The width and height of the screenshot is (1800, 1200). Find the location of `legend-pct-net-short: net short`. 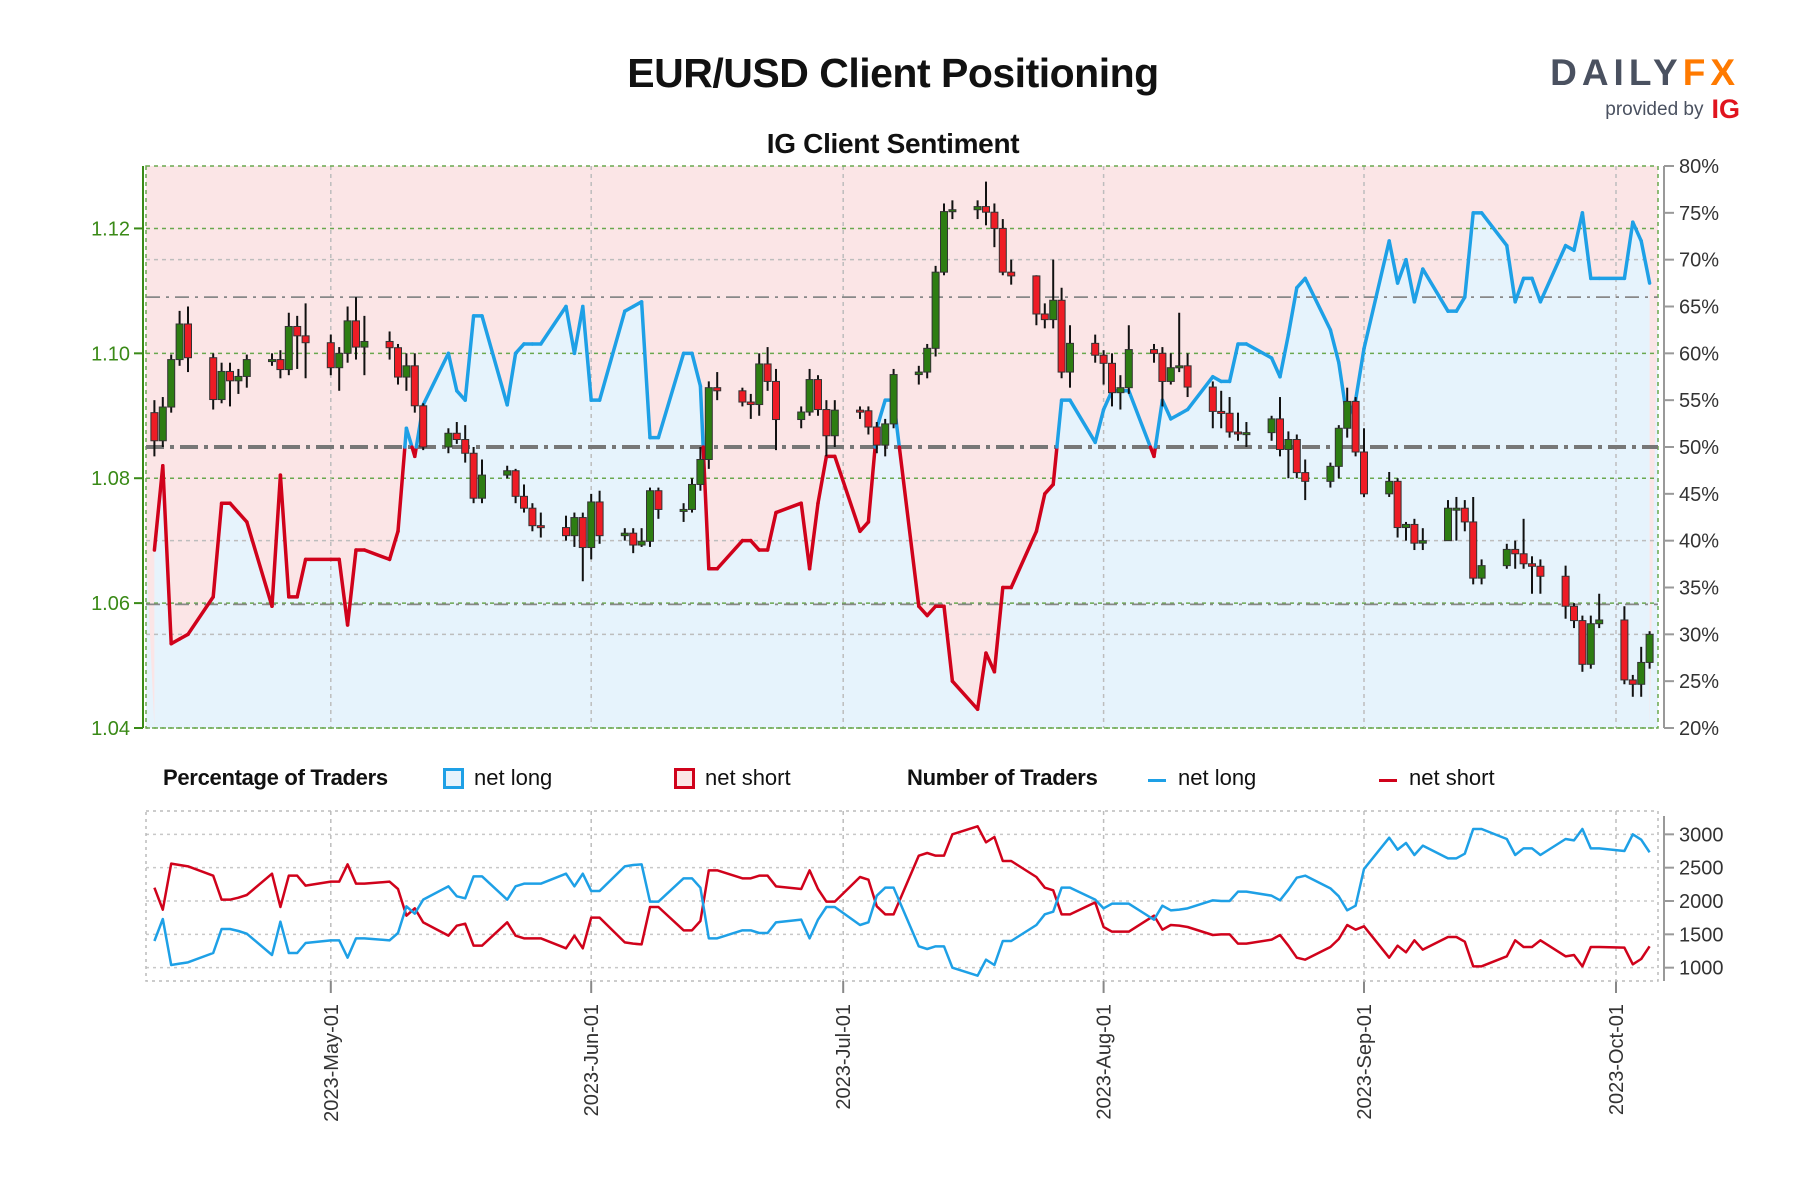

legend-pct-net-short: net short is located at coordinates (748, 777).